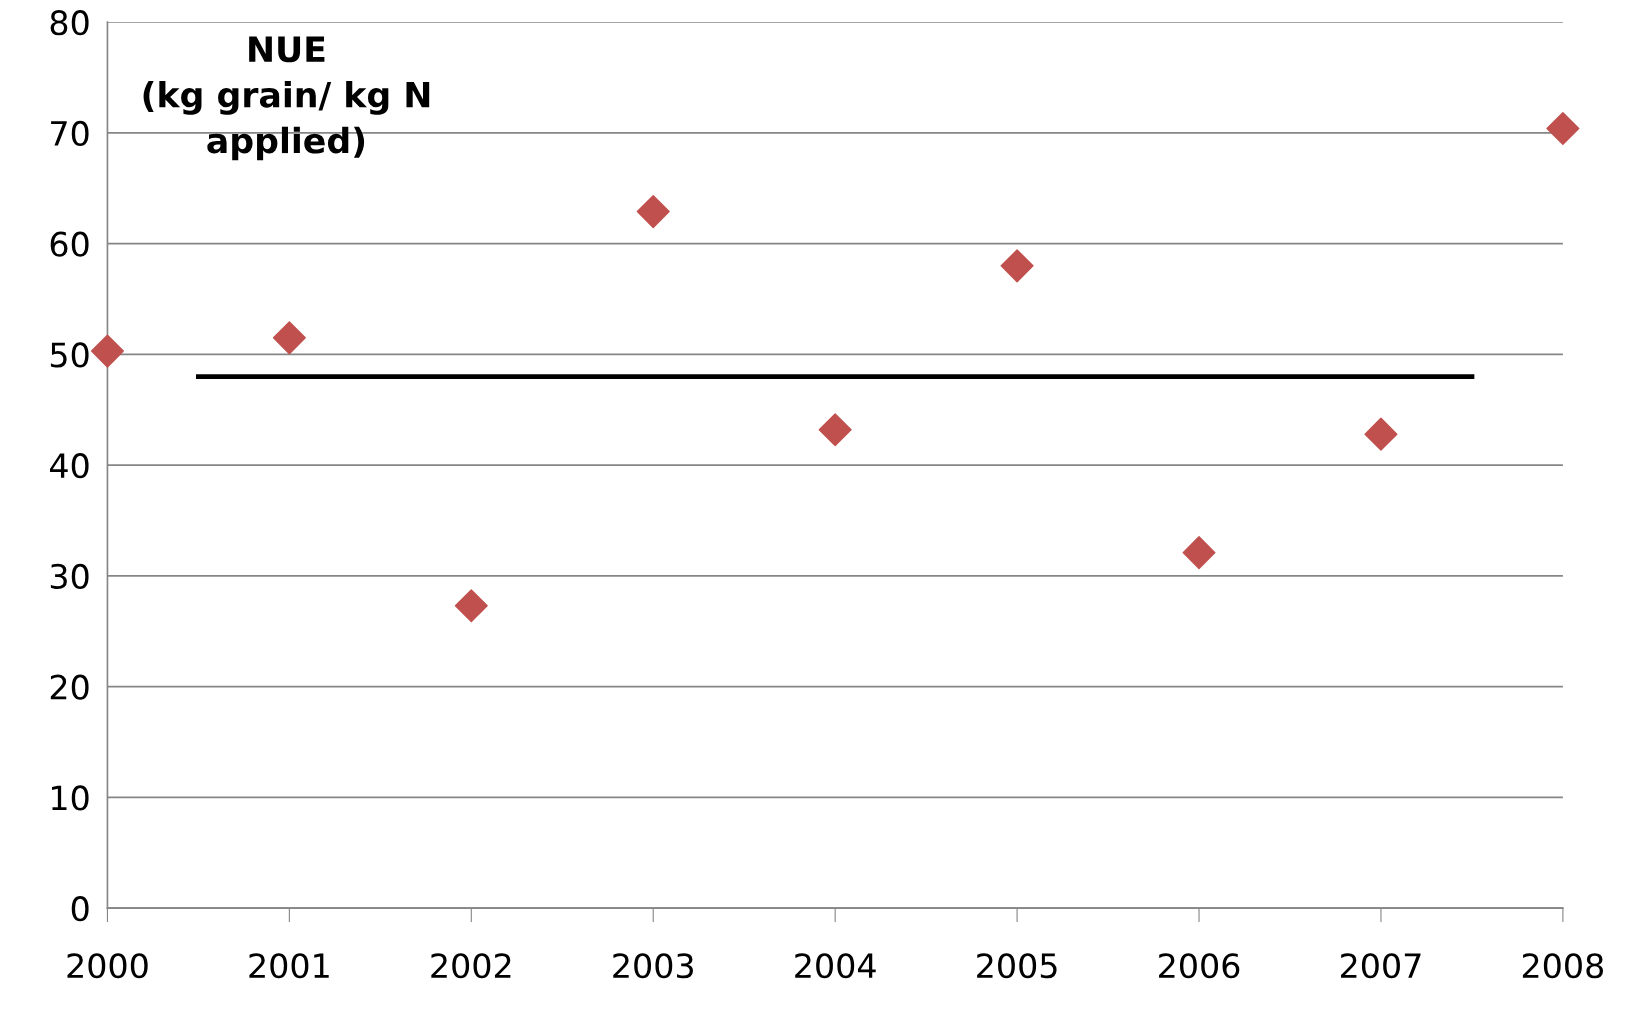 This screenshot has height=1009, width=1628. What do you see at coordinates (1380, 966) in the screenshot?
I see `x-tick-label: 2007` at bounding box center [1380, 966].